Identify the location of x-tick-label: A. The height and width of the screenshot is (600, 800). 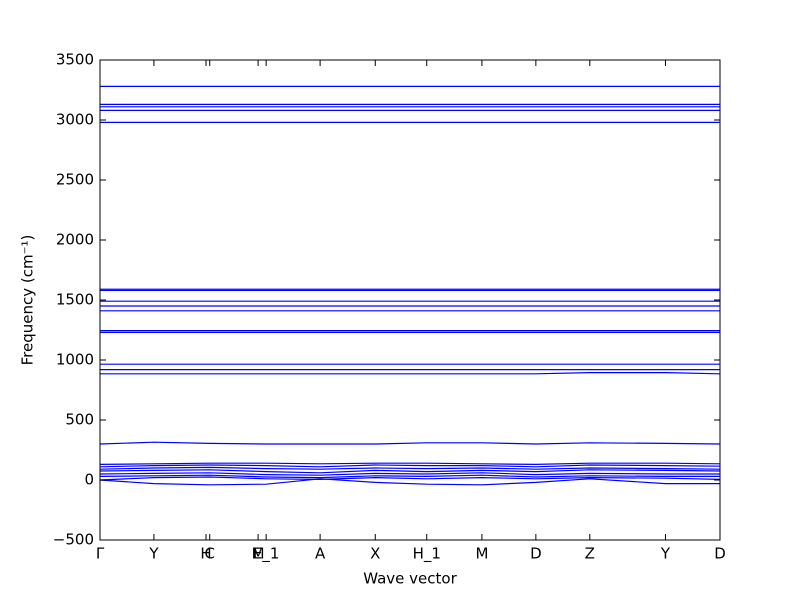
(320, 554).